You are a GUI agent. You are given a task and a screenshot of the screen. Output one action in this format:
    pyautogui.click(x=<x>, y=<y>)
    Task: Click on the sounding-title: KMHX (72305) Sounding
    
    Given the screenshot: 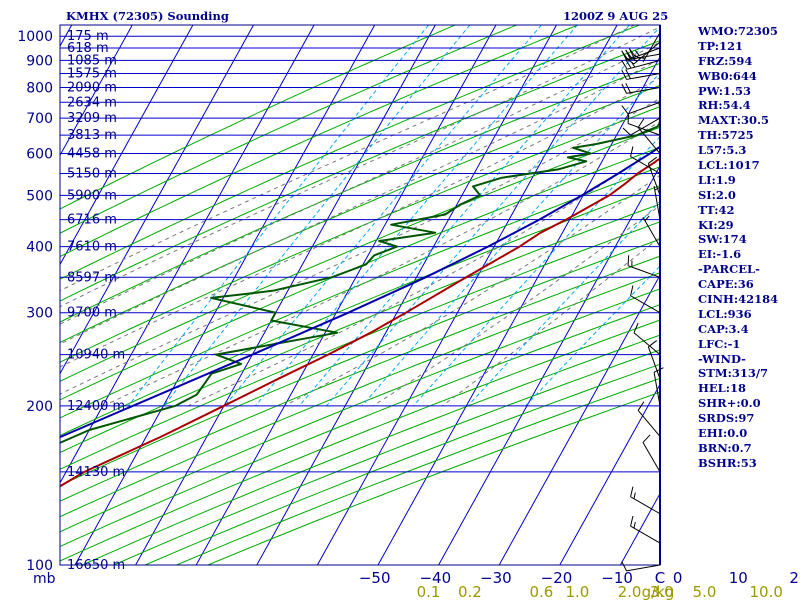 What is the action you would take?
    pyautogui.click(x=147, y=16)
    